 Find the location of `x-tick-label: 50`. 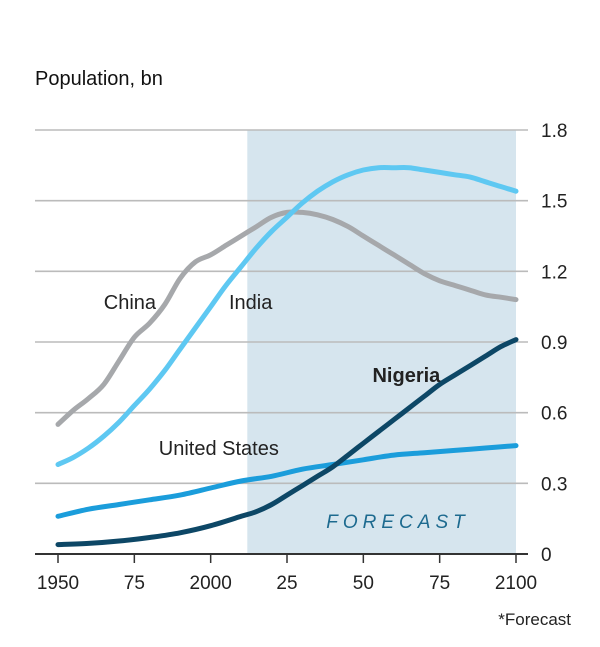

x-tick-label: 50 is located at coordinates (363, 583).